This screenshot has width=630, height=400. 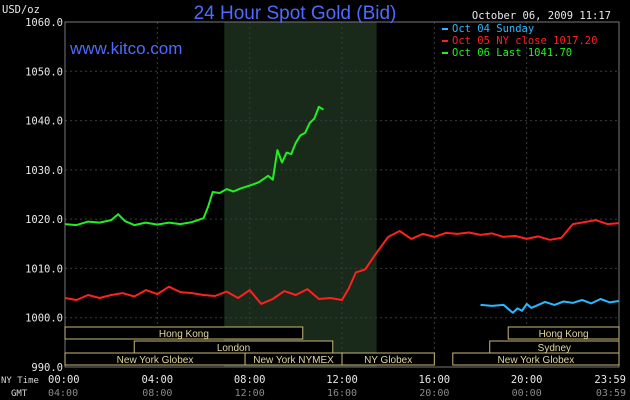 What do you see at coordinates (20, 381) in the screenshot?
I see `x-axis-label-ny: NY Time` at bounding box center [20, 381].